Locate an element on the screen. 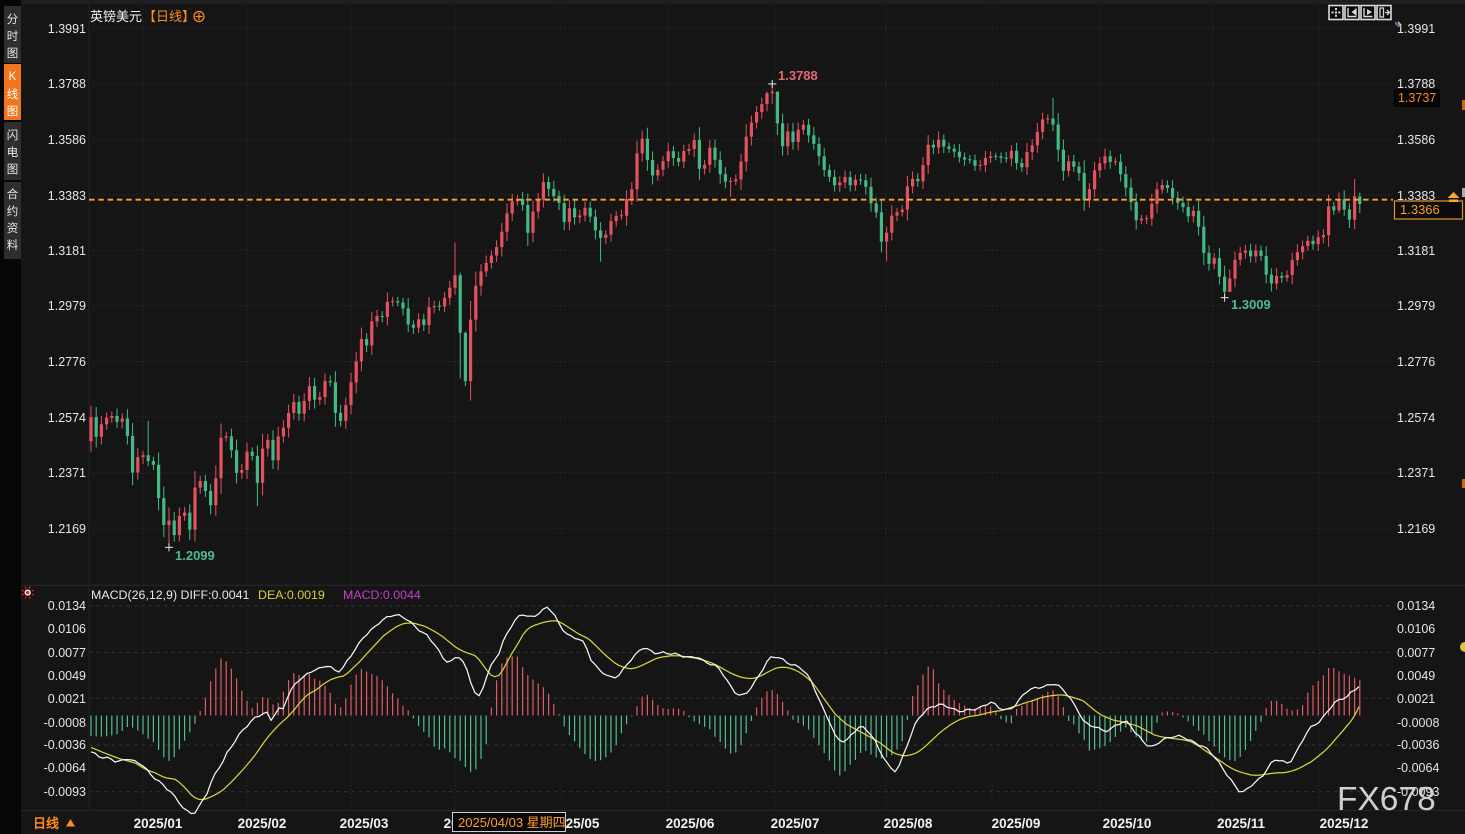  svg-text: 时 is located at coordinates (13, 36).